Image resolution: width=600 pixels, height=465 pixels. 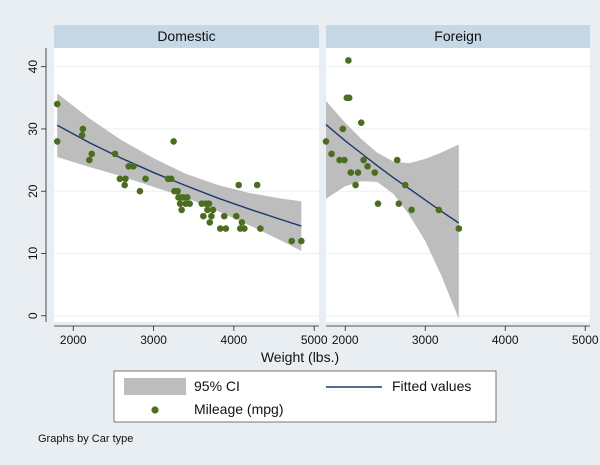 What do you see at coordinates (155, 410) in the screenshot?
I see `legend-points-swatch` at bounding box center [155, 410].